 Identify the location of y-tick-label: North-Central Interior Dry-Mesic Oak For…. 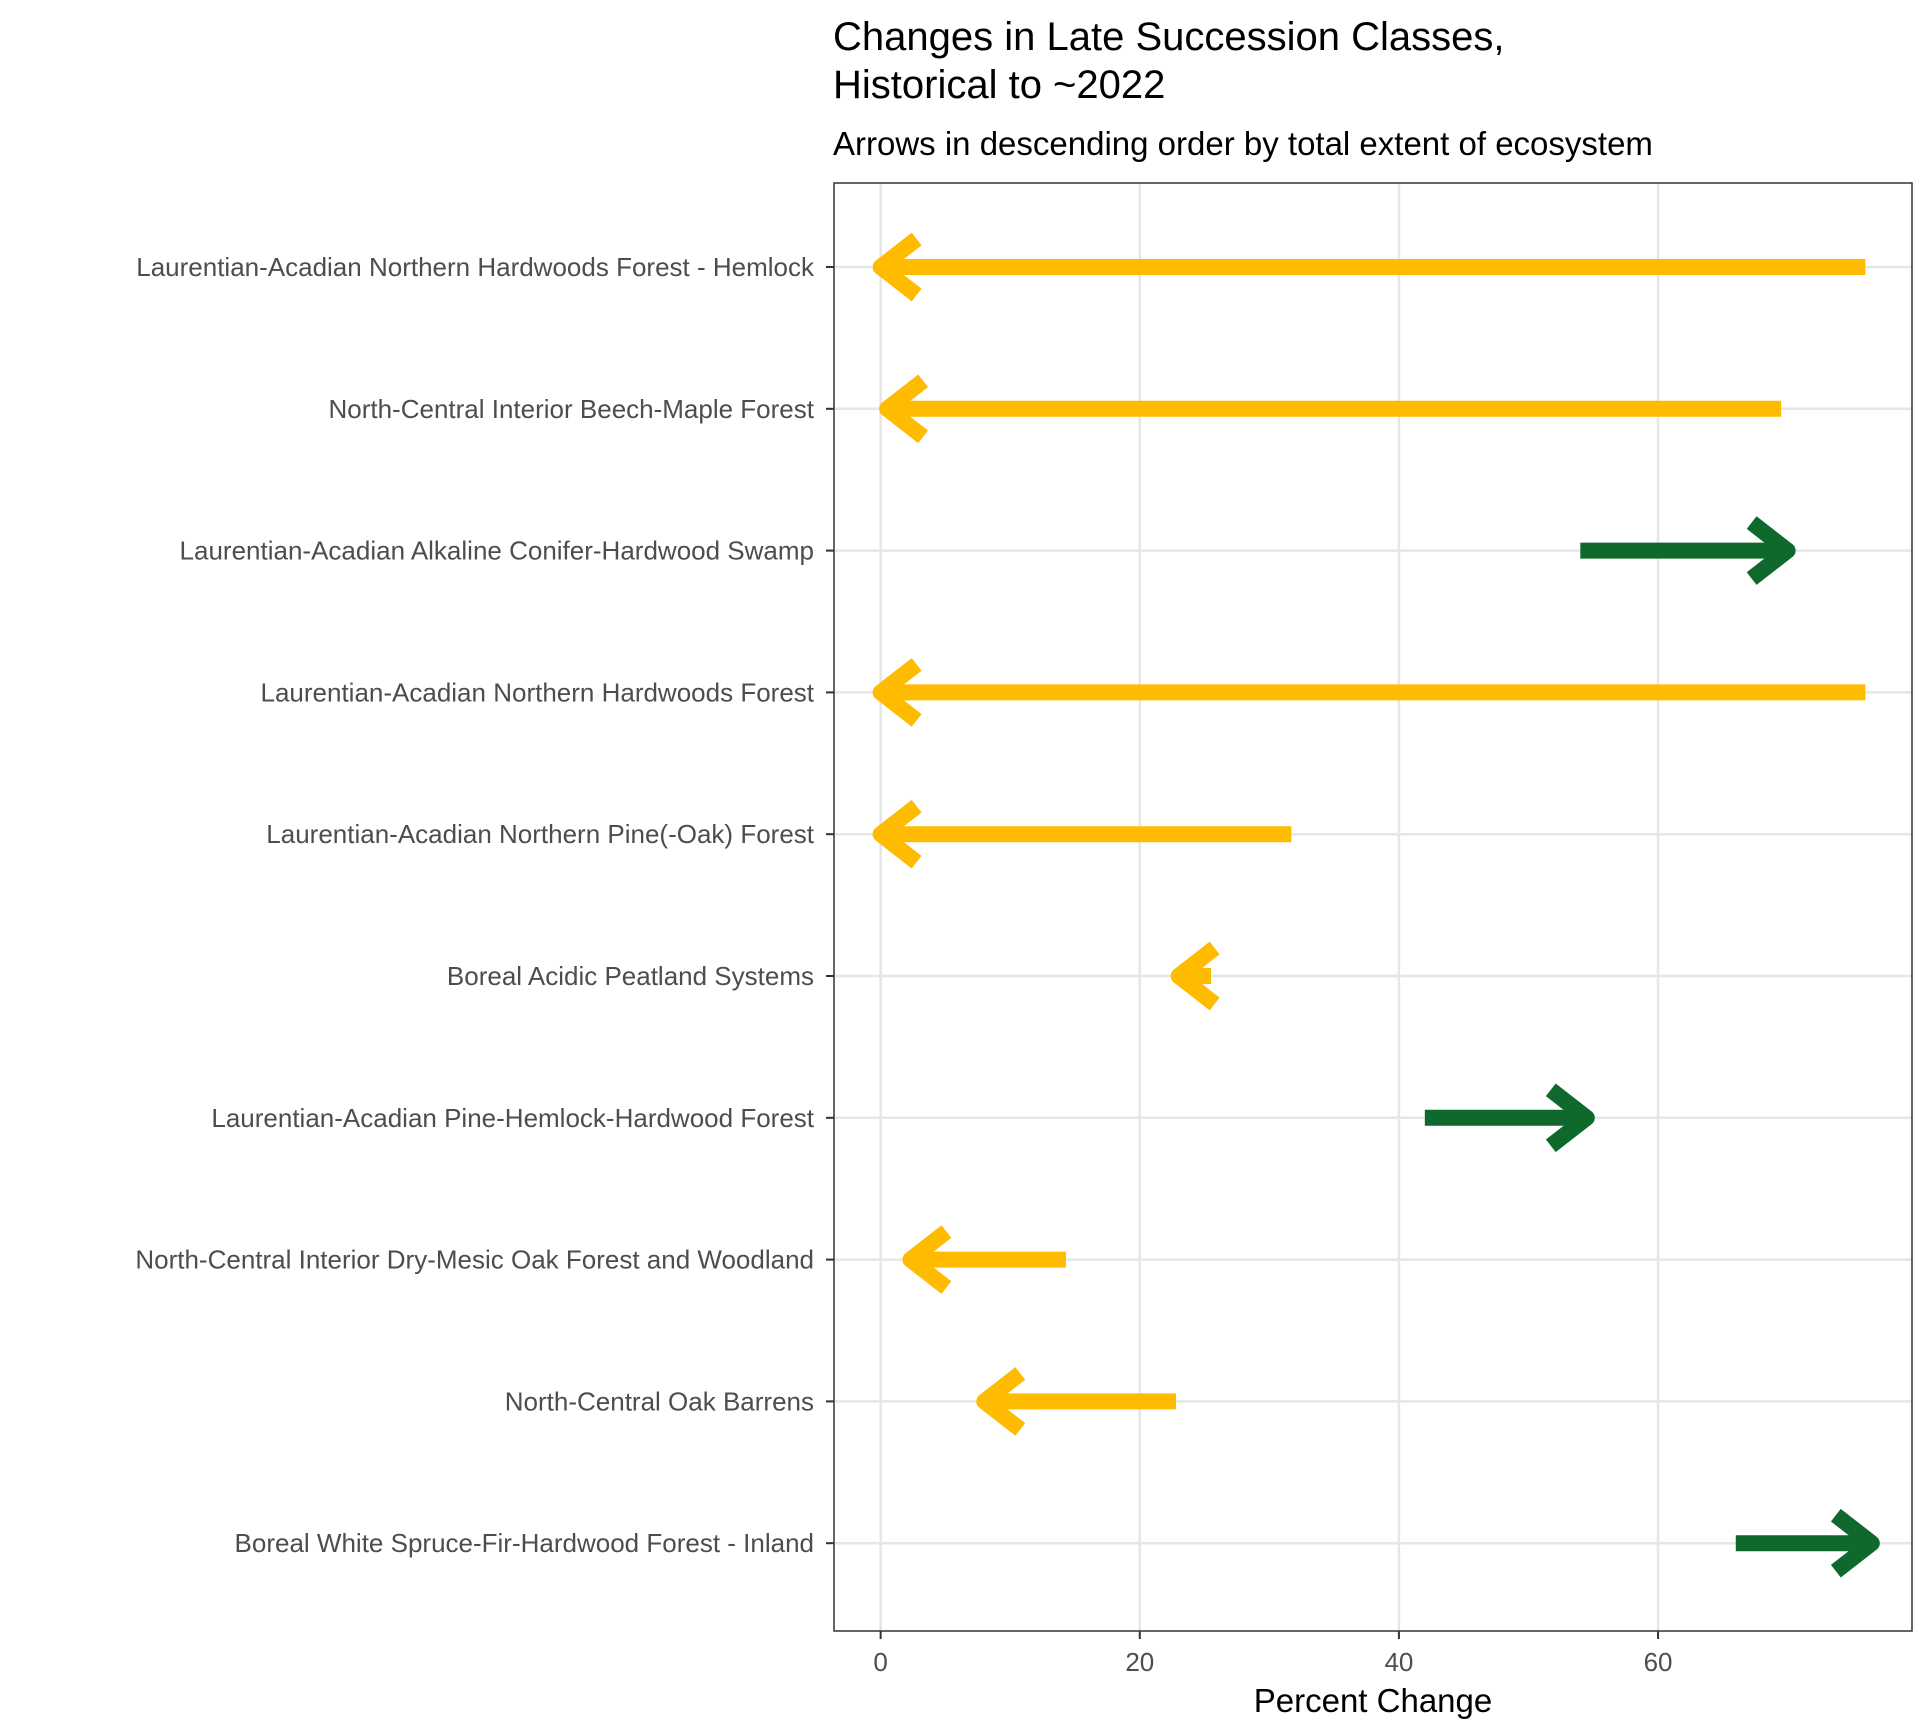
(474, 1260).